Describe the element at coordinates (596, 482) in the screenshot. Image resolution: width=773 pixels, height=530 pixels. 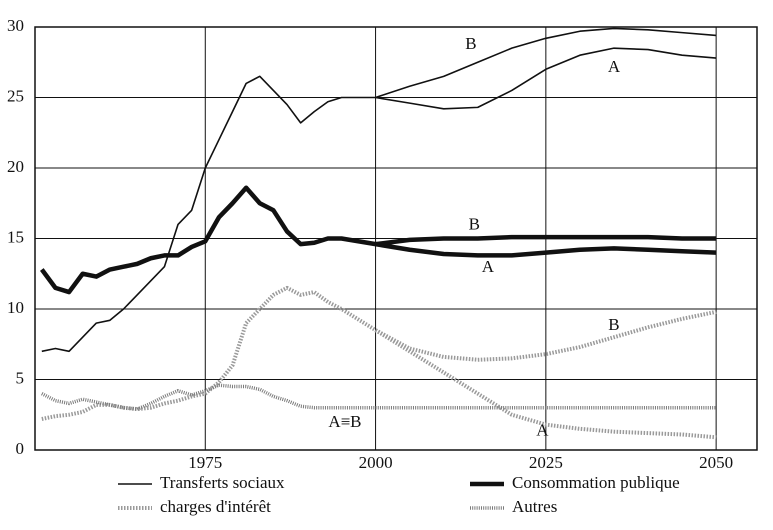
I see `legend-label: Consommation publique` at that location.